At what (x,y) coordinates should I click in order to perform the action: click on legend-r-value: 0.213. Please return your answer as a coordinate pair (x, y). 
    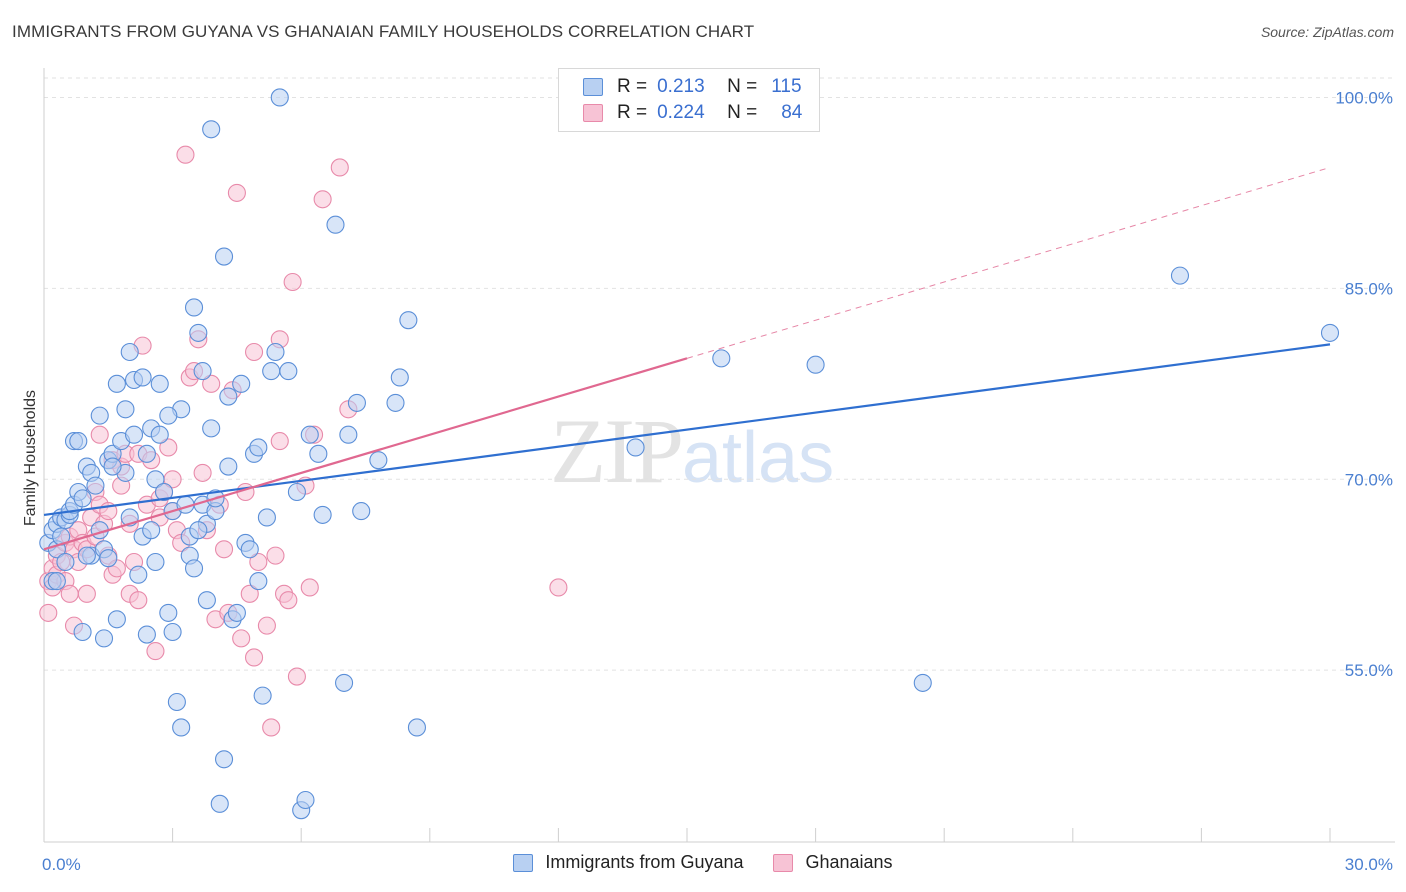
    Looking at the image, I should click on (681, 86).